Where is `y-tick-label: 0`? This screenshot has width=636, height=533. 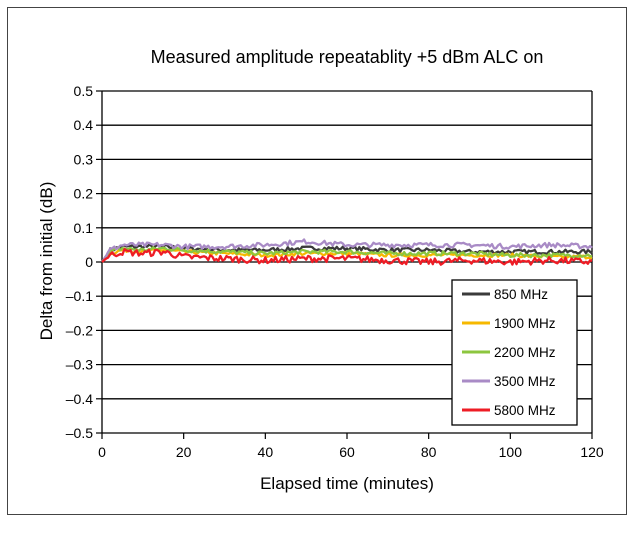 y-tick-label: 0 is located at coordinates (89, 262).